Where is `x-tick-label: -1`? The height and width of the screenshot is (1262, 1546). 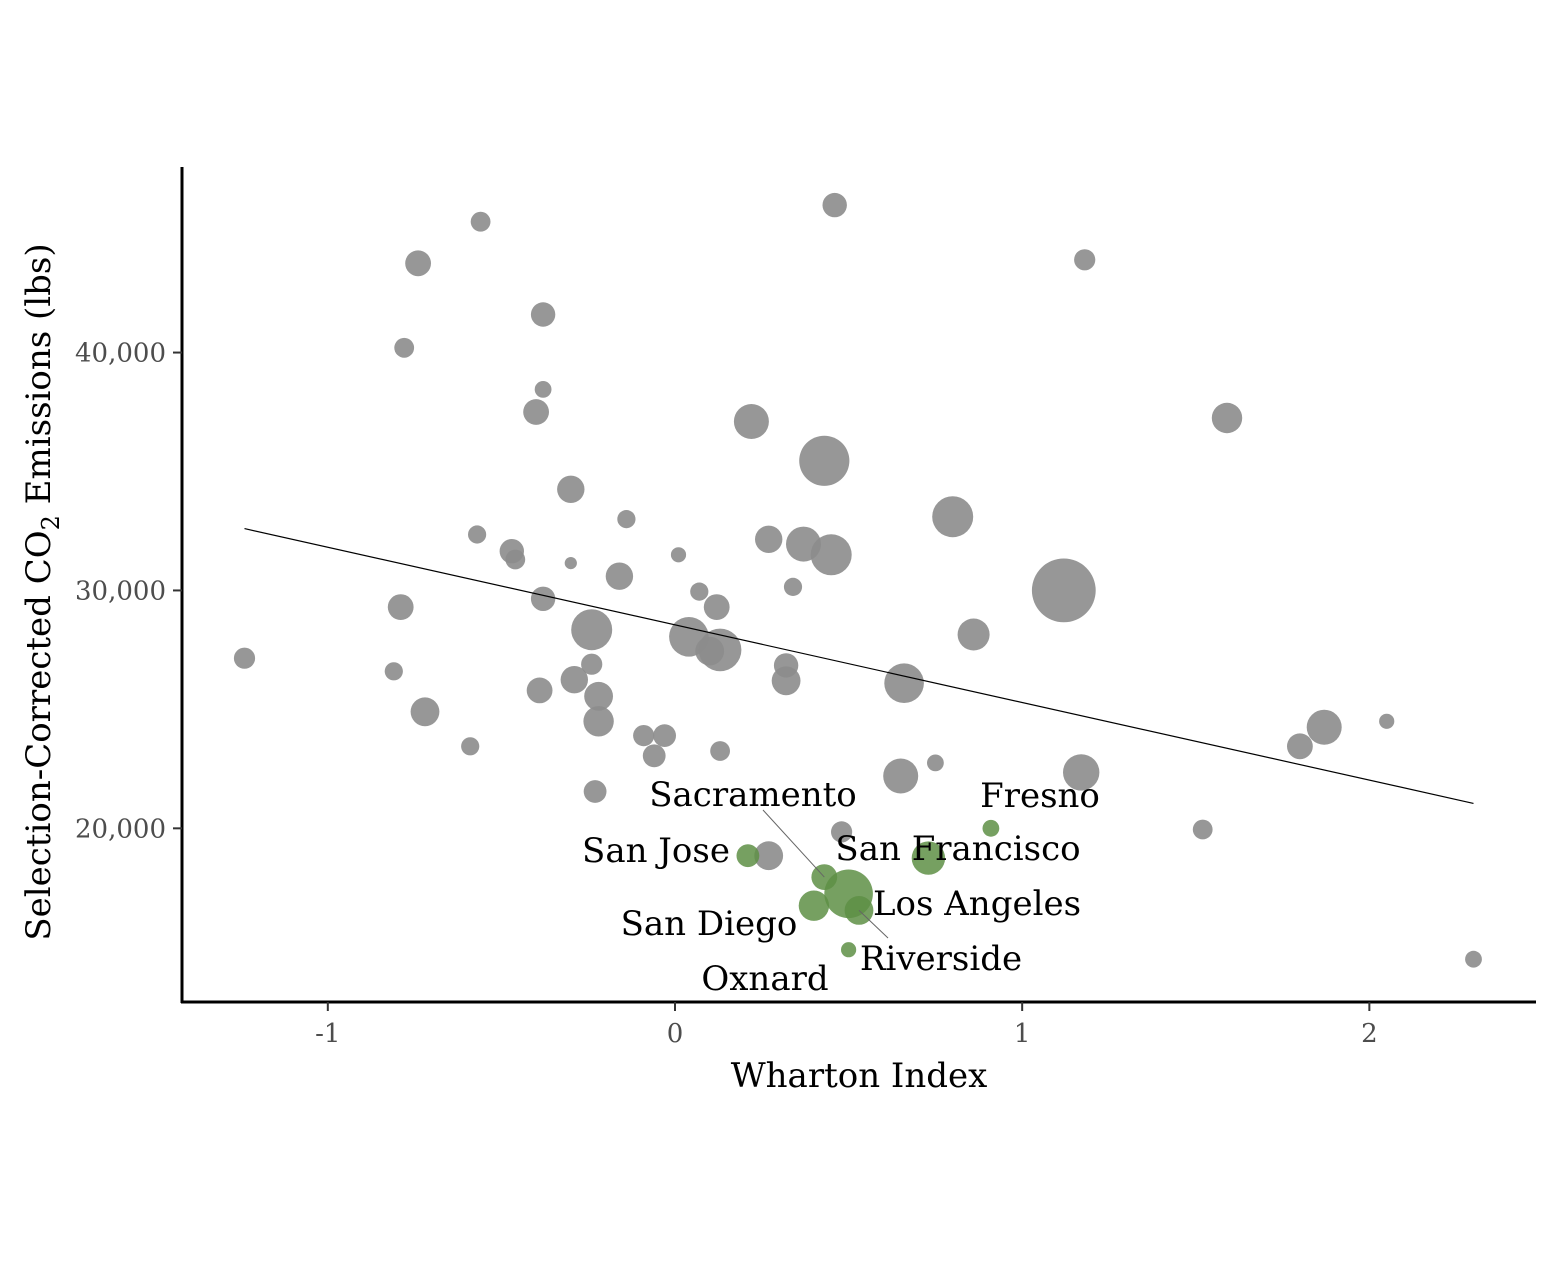 x-tick-label: -1 is located at coordinates (327, 1034).